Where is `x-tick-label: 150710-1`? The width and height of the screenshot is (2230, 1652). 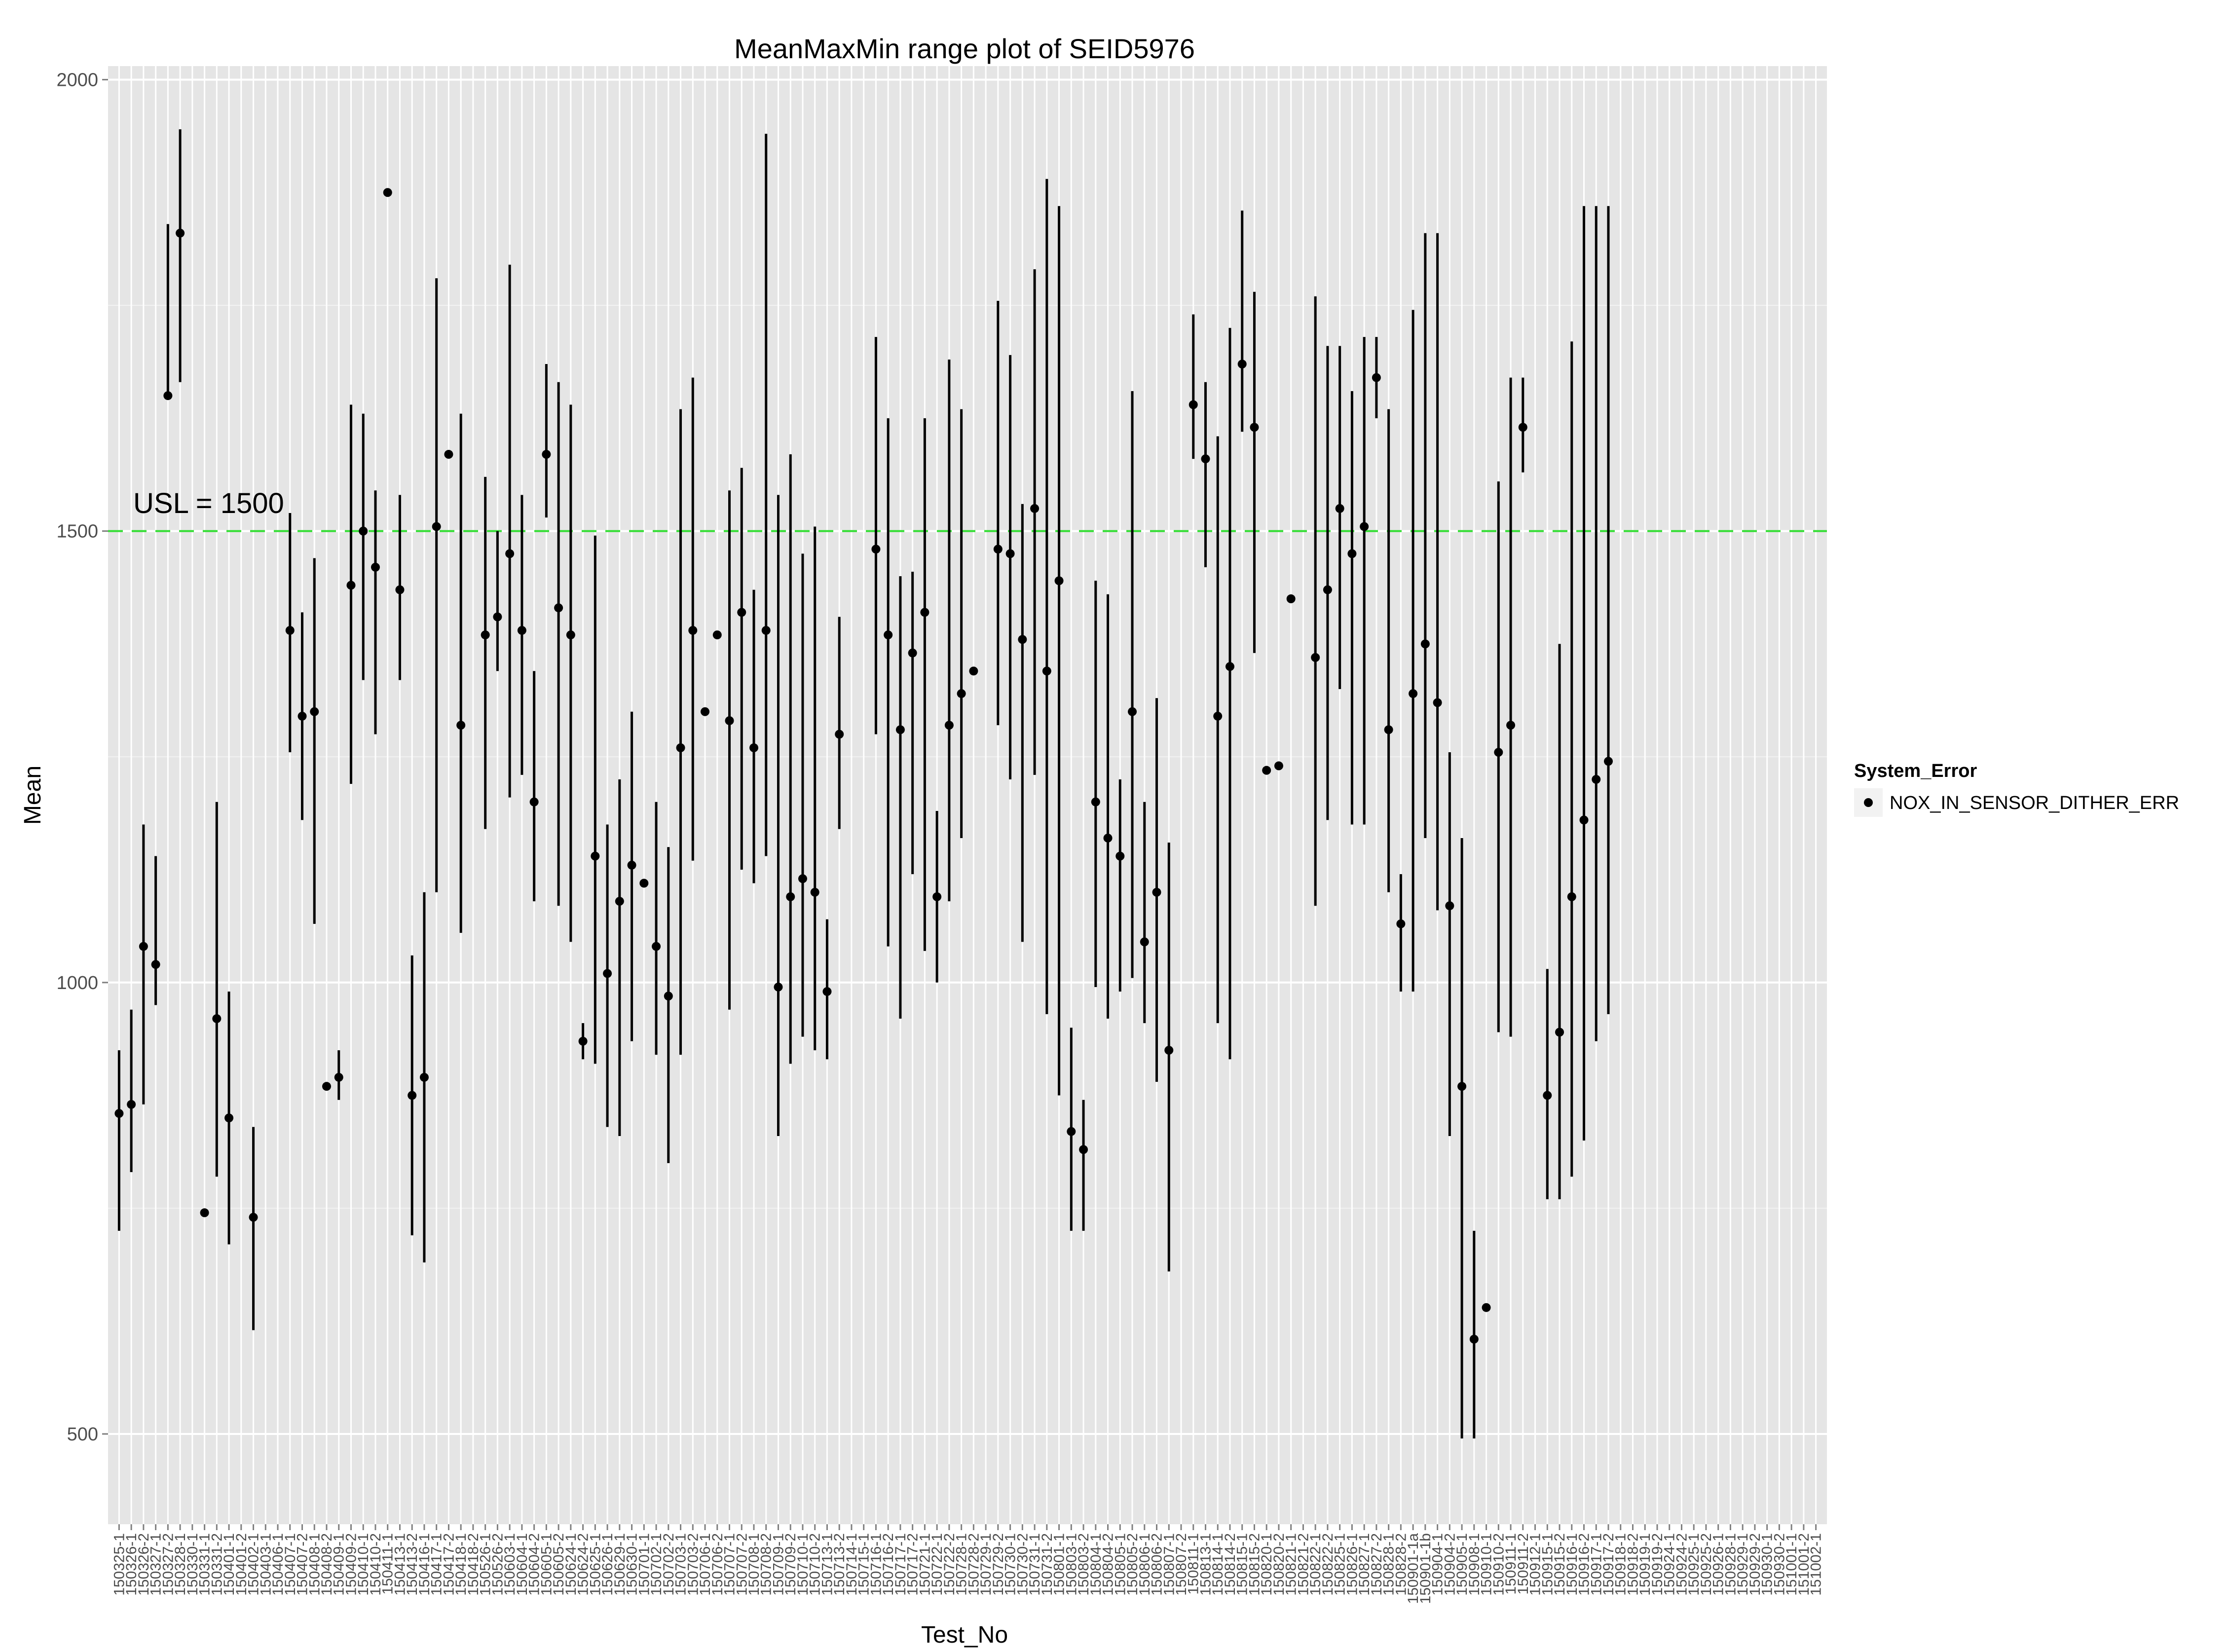
x-tick-label: 150710-1 is located at coordinates (803, 1564).